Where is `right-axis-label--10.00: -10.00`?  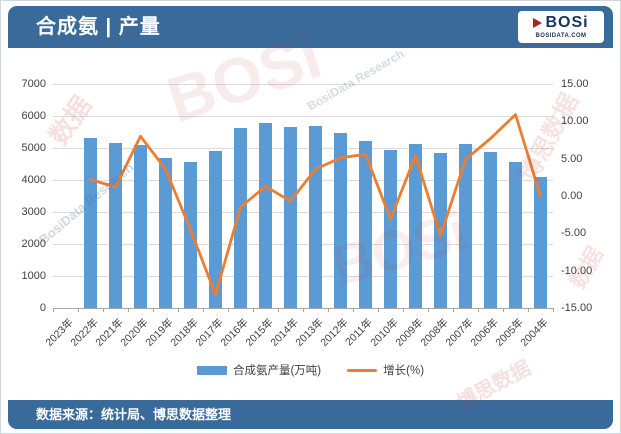
right-axis-label--10.00: -10.00 is located at coordinates (577, 270).